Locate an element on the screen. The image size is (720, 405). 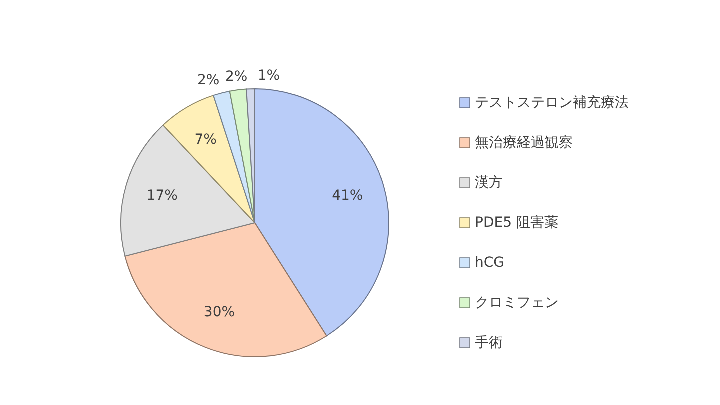
legend-label: PDE5 阻害薬 is located at coordinates (516, 223).